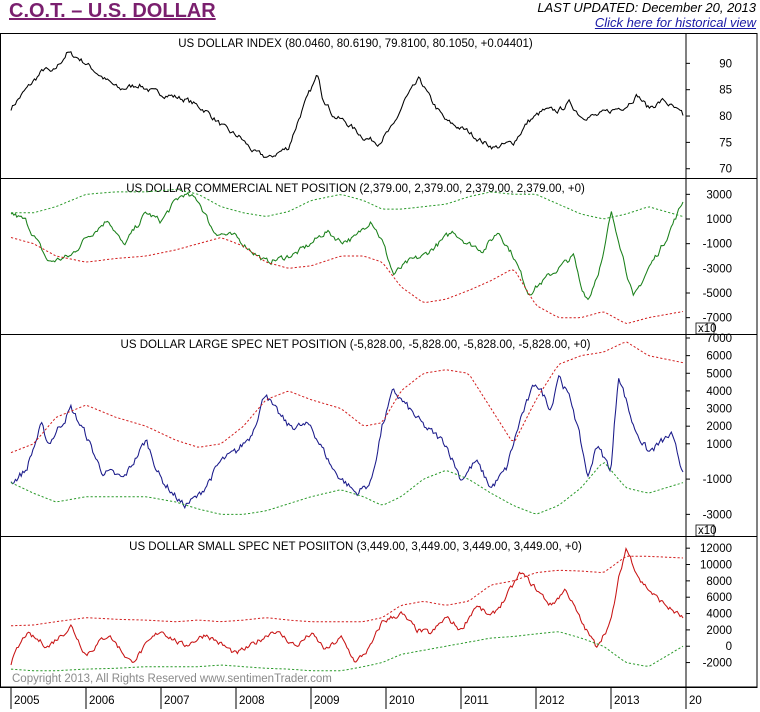 Image resolution: width=760 pixels, height=712 pixels. Describe the element at coordinates (719, 339) in the screenshot. I see `y-tick-label: 7000` at that location.